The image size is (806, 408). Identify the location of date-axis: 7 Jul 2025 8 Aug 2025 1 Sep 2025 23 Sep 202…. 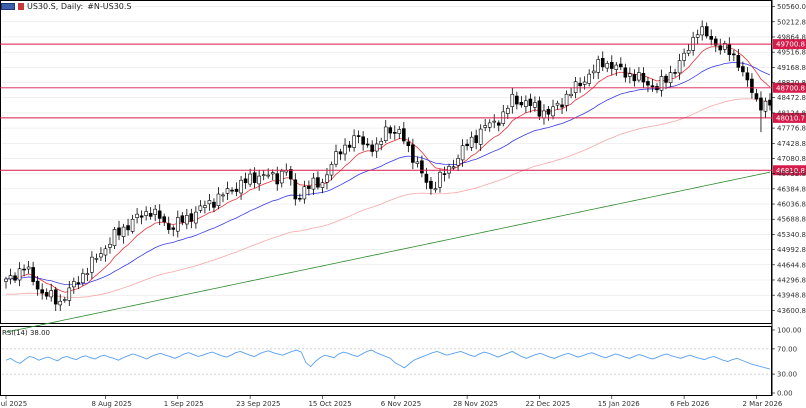
(391, 402).